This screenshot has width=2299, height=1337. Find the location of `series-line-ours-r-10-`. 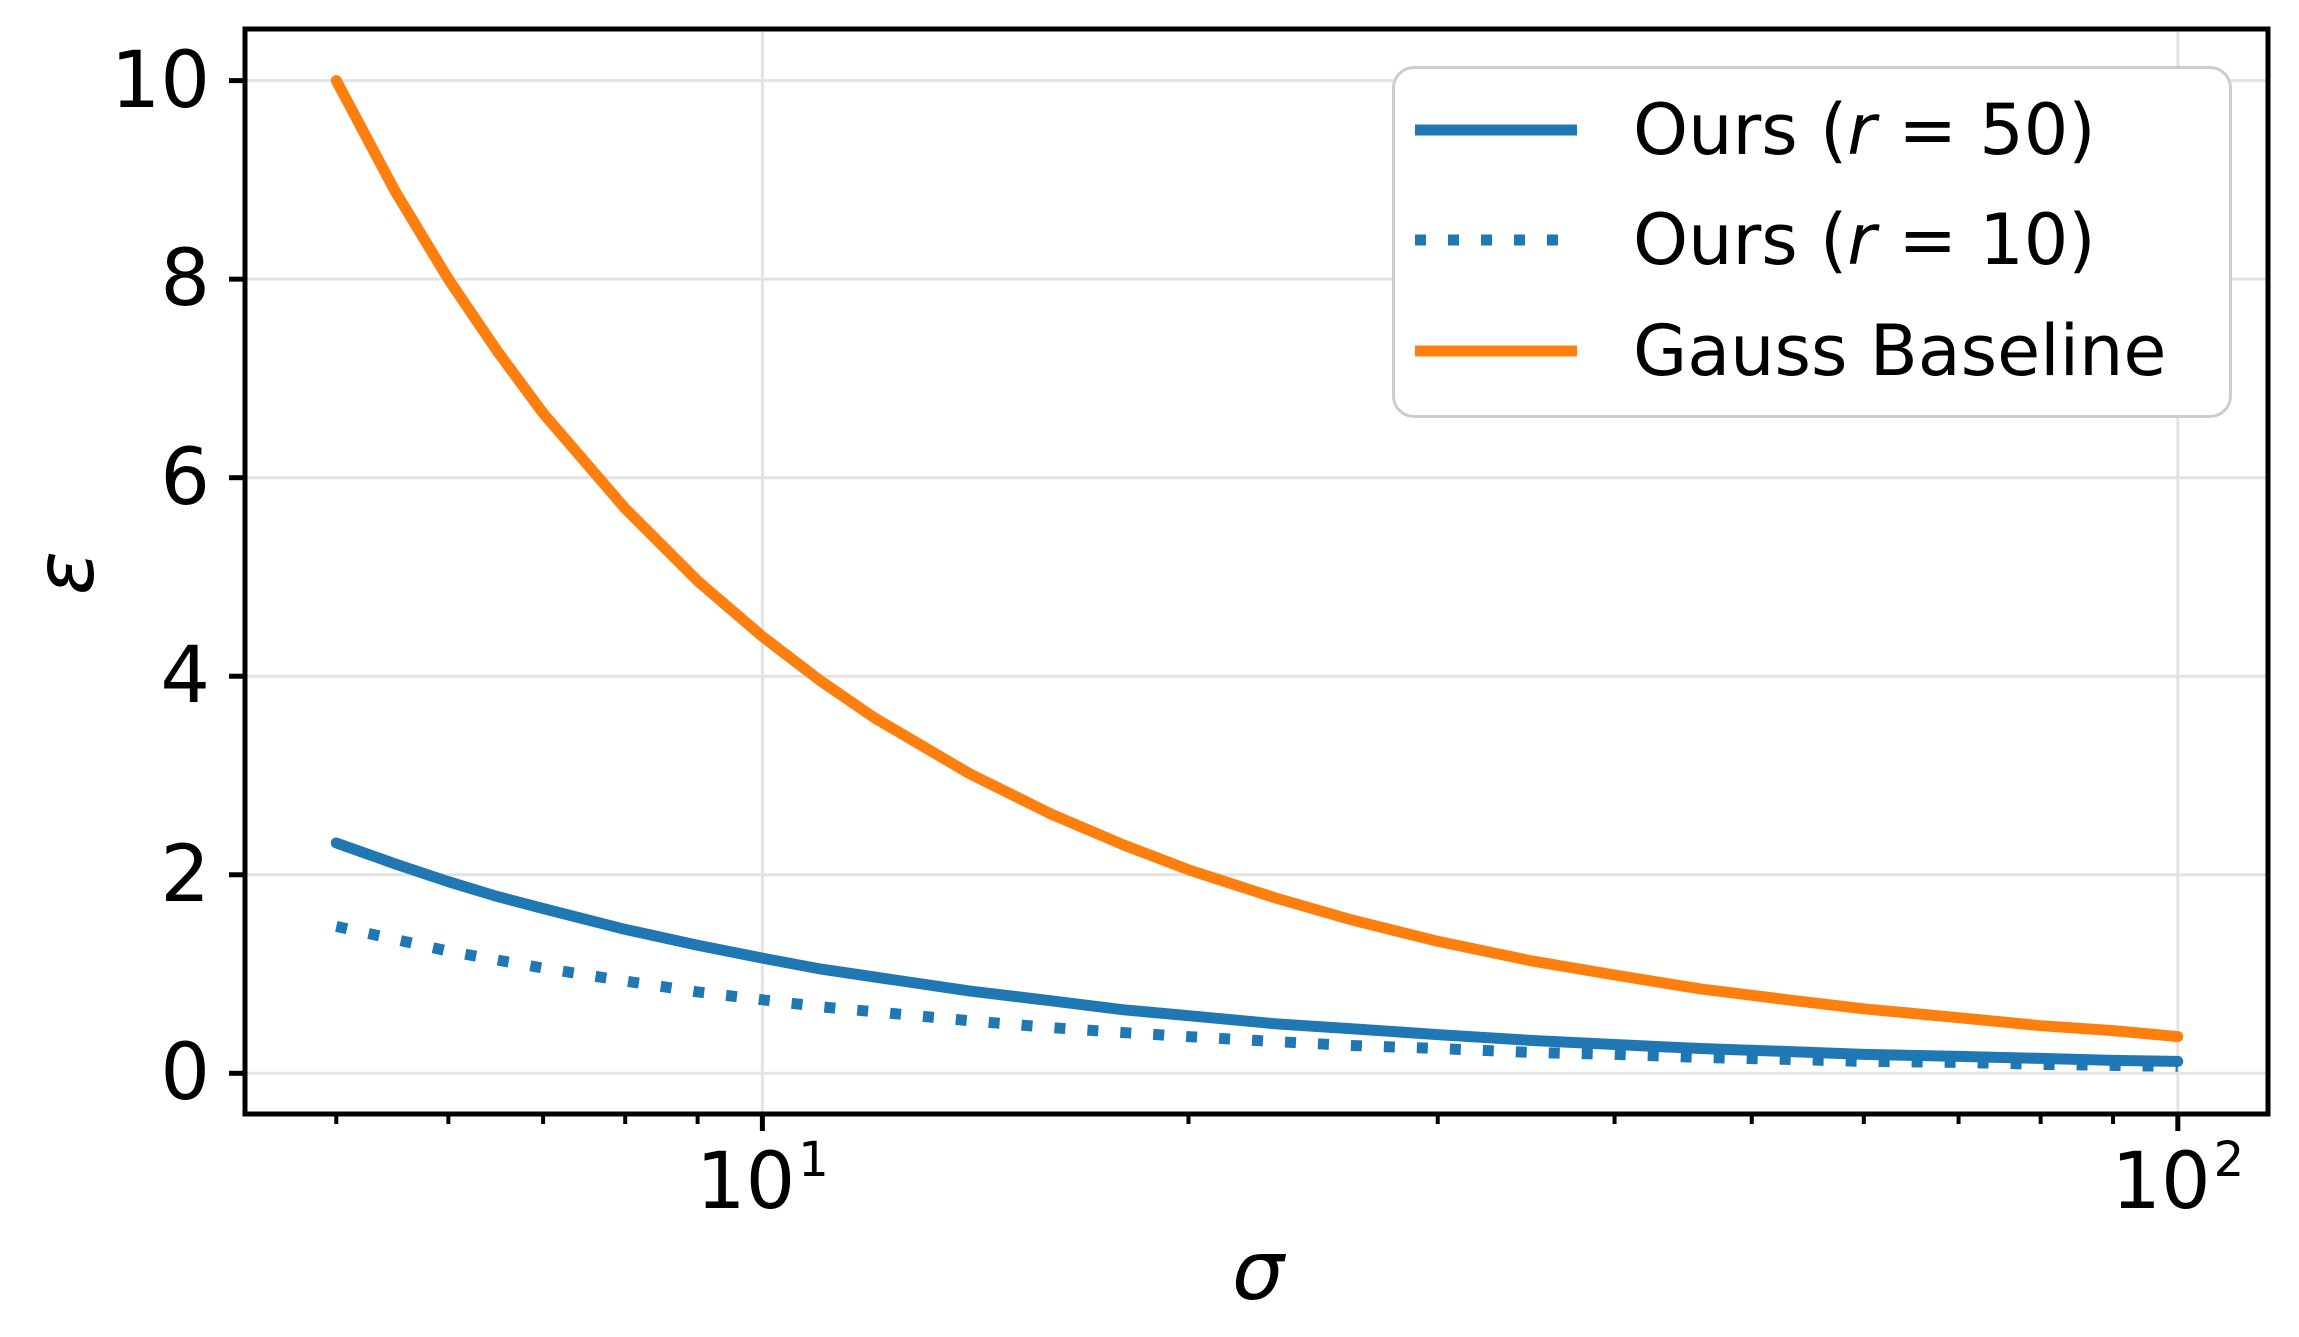

series-line-ours-r-10- is located at coordinates (1256, 996).